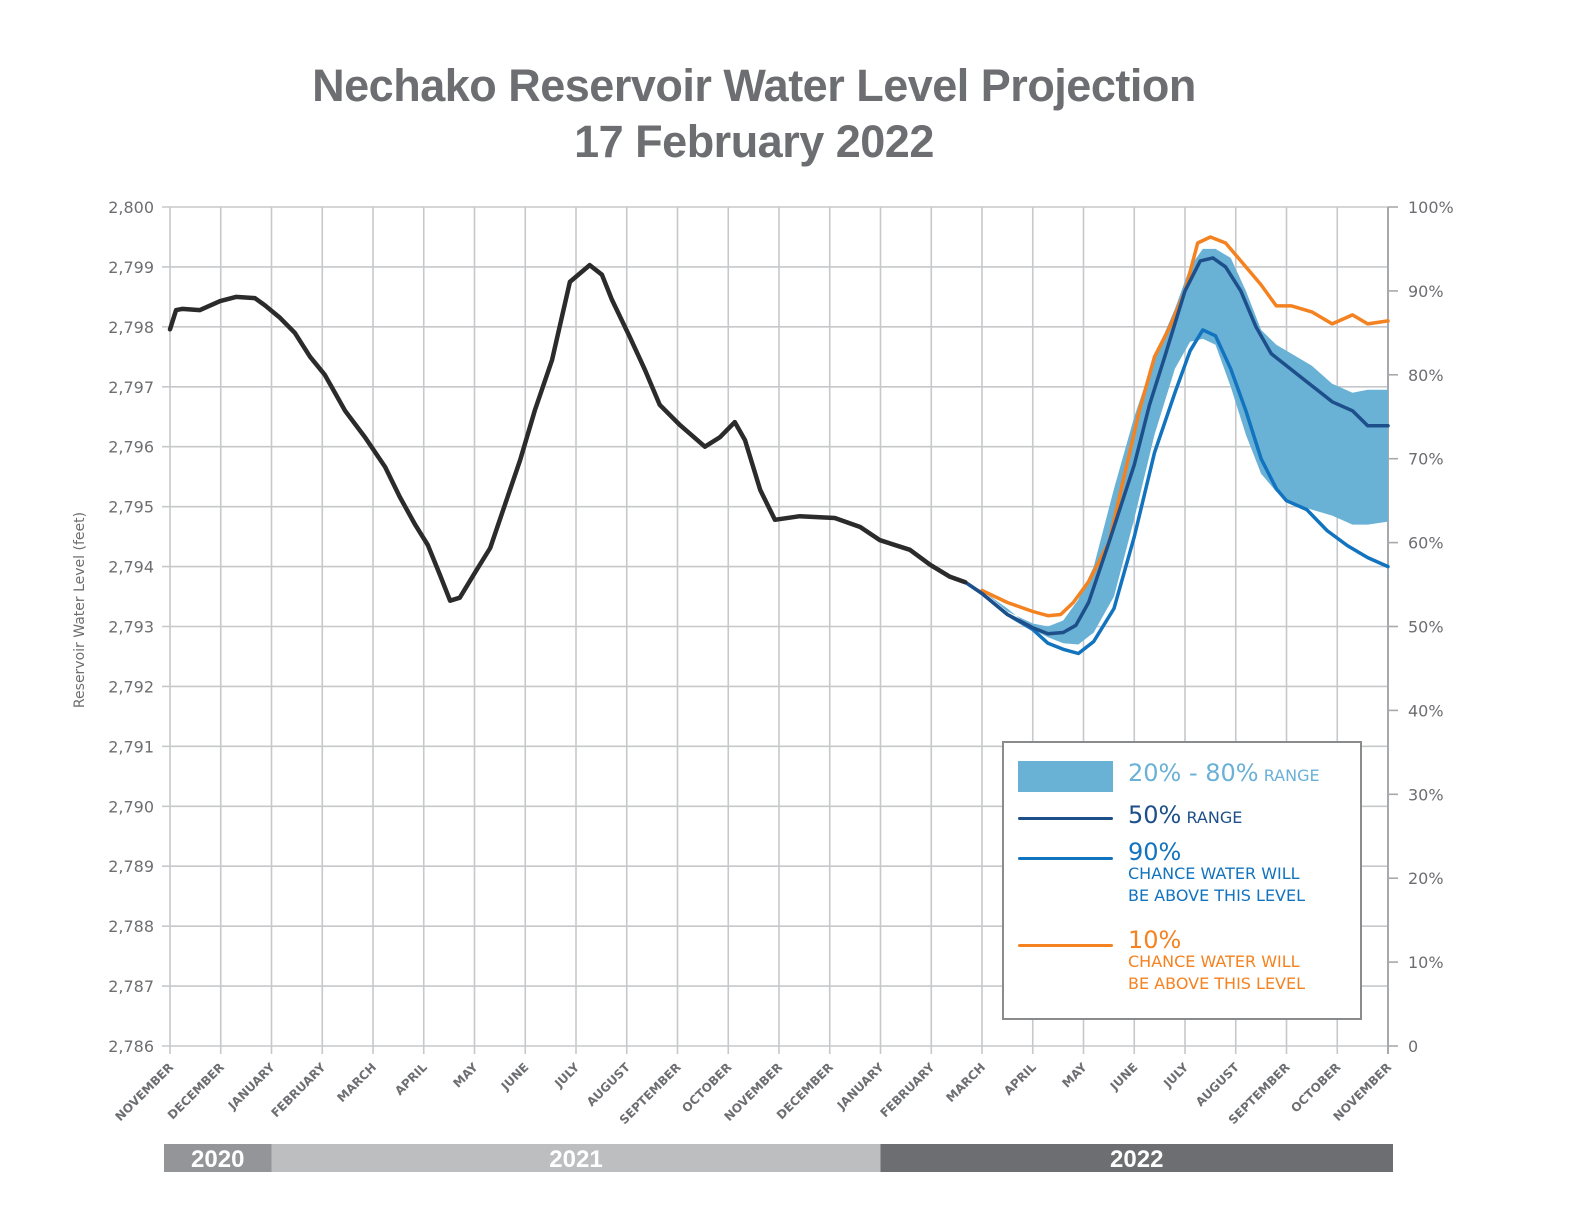  I want to click on legend-p10-line2: BE ABOVE THIS LEVEL, so click(1217, 983).